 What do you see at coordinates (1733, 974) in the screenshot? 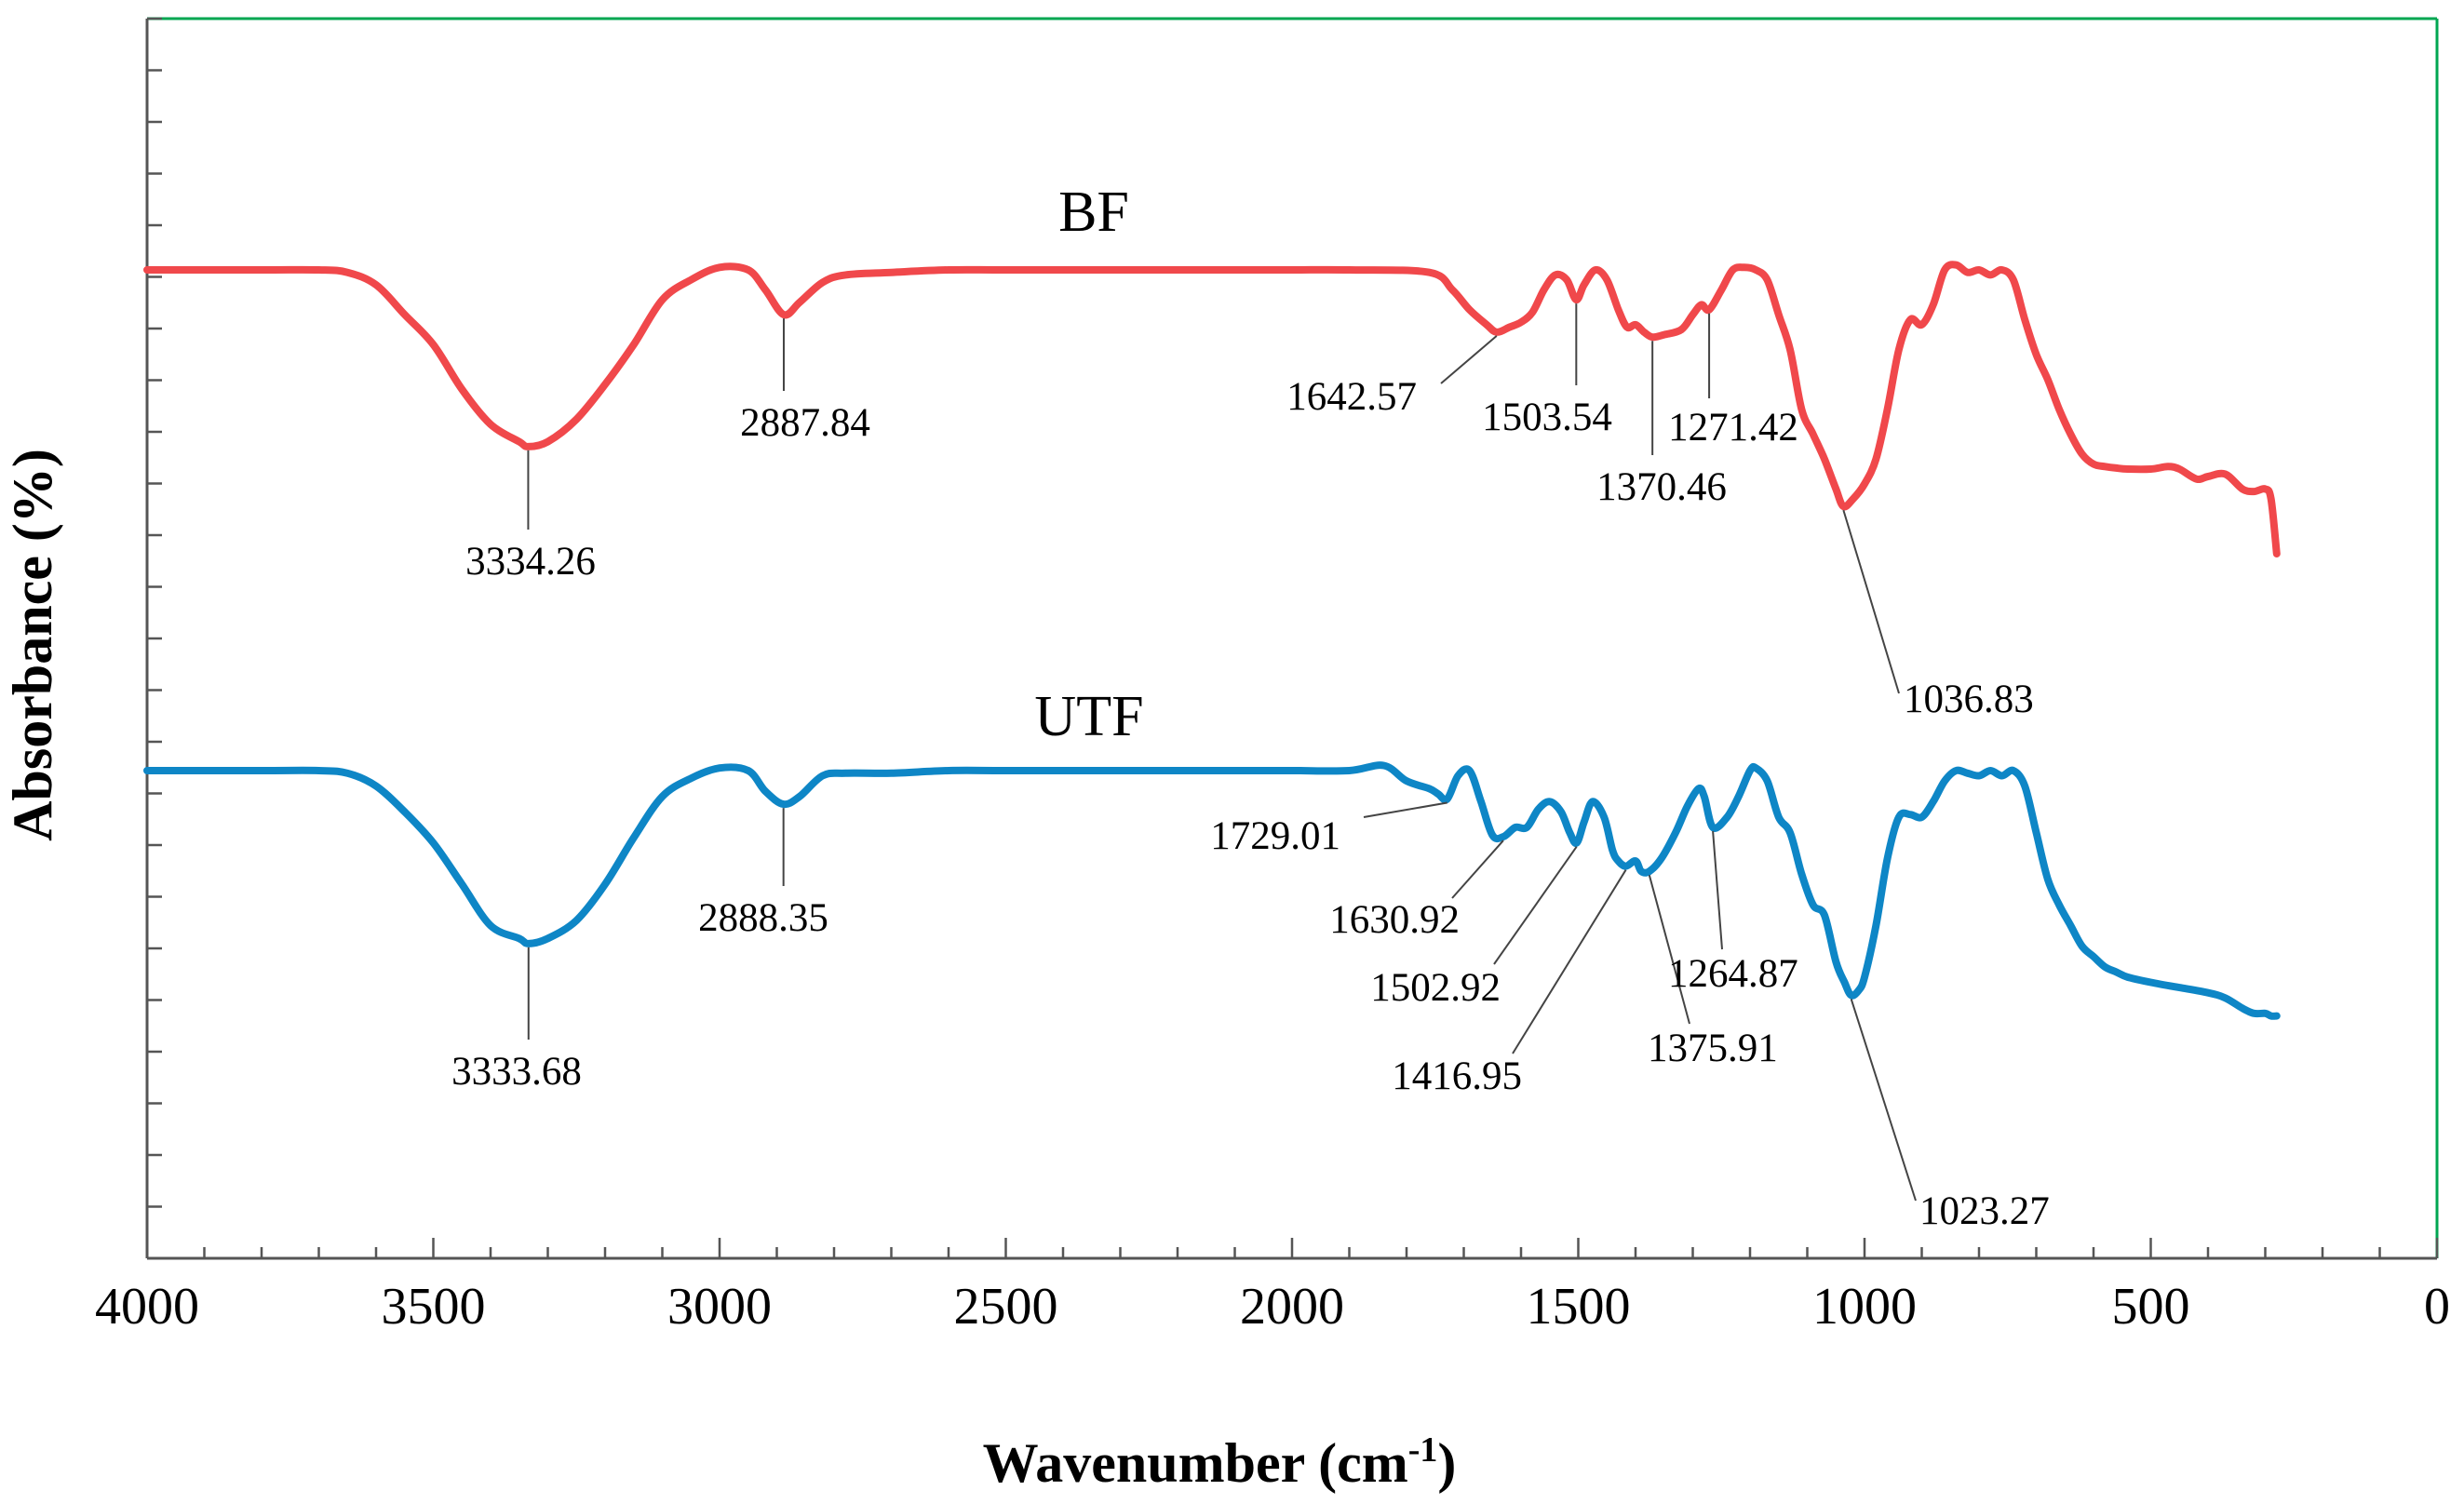
I see `peak-label: 1264.87` at bounding box center [1733, 974].